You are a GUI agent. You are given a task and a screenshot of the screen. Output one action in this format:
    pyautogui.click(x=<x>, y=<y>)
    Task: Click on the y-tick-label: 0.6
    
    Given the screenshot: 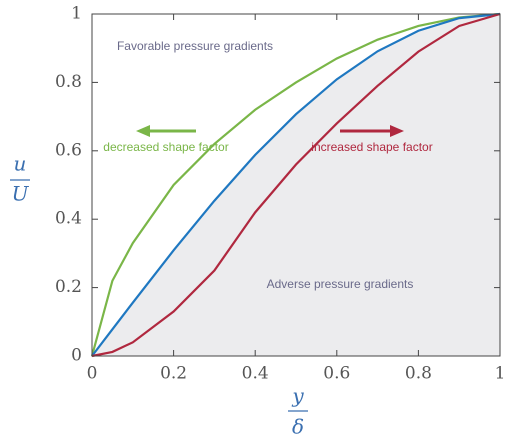 What is the action you would take?
    pyautogui.click(x=68, y=150)
    